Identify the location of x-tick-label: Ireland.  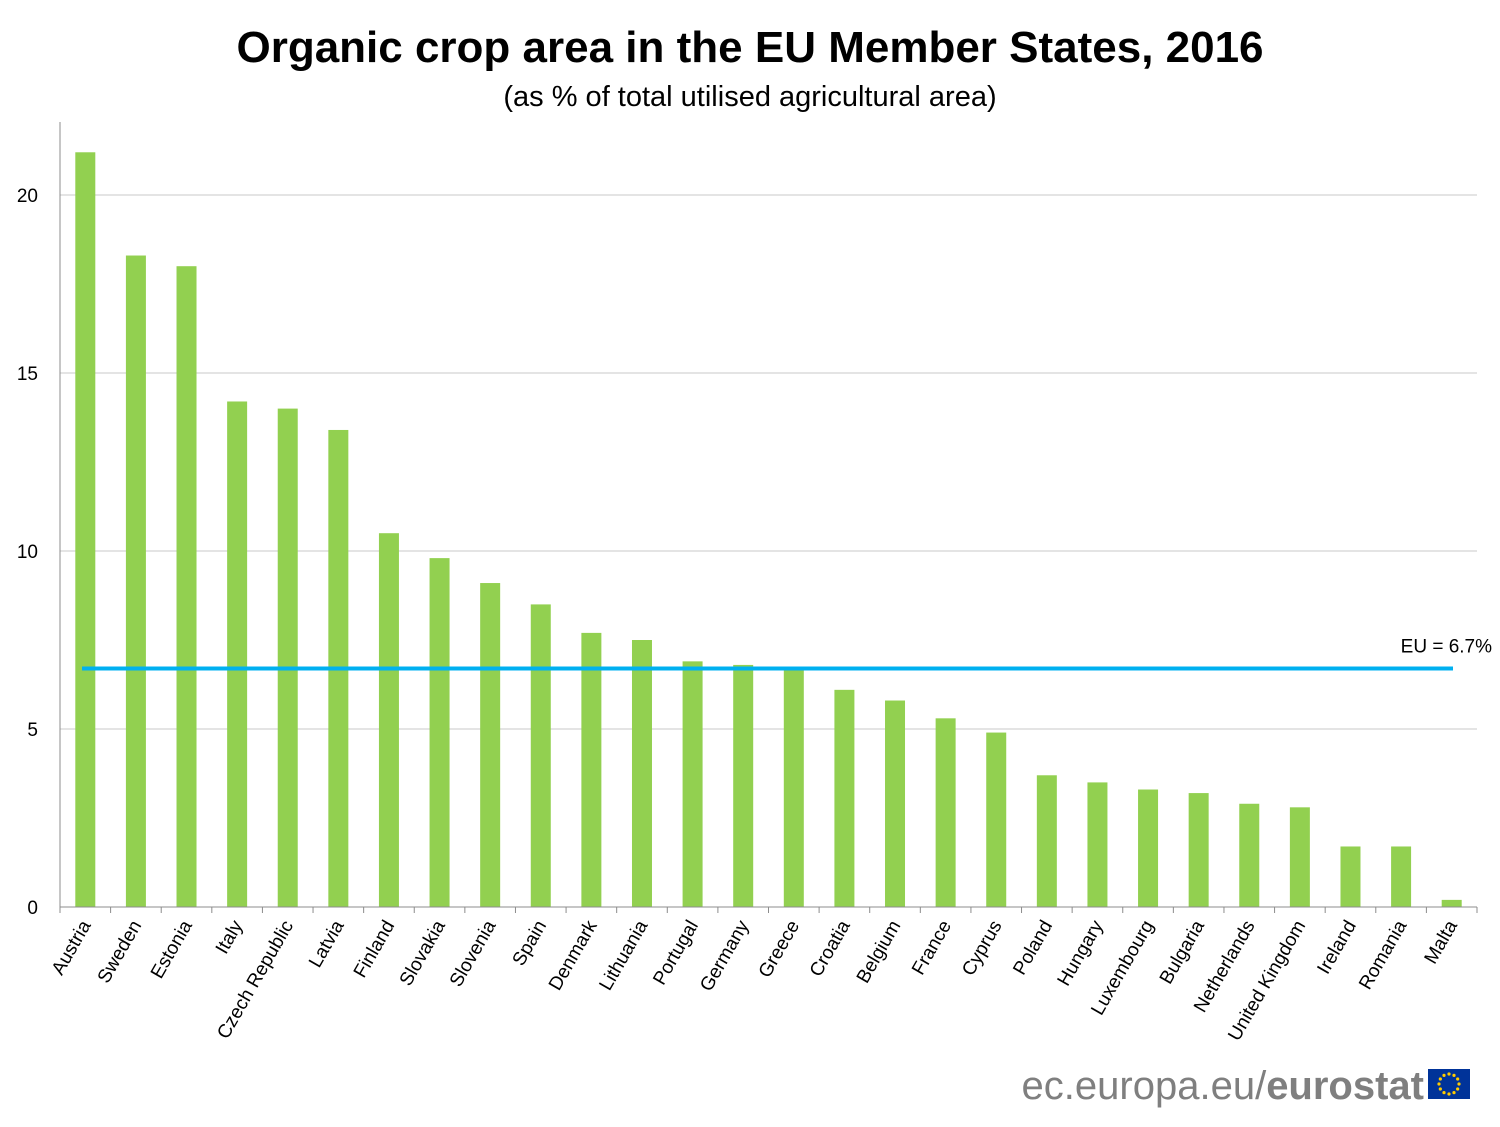
(1337, 947).